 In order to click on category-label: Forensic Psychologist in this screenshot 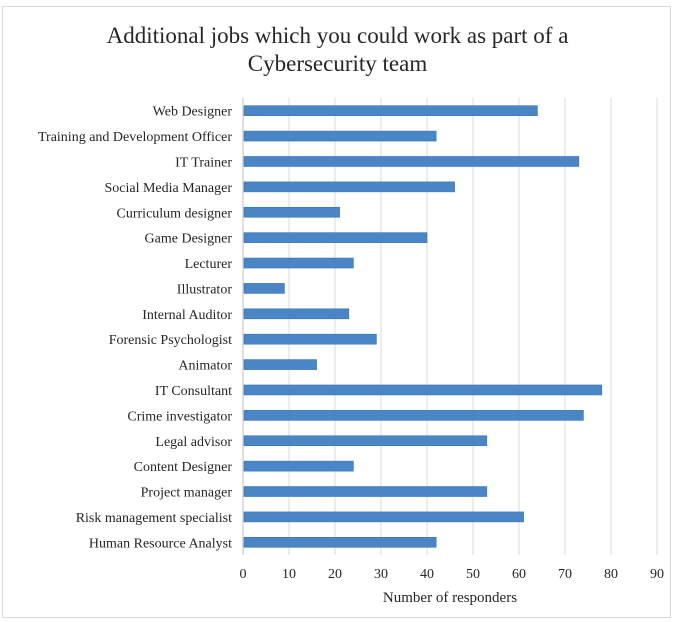, I will do `click(170, 340)`.